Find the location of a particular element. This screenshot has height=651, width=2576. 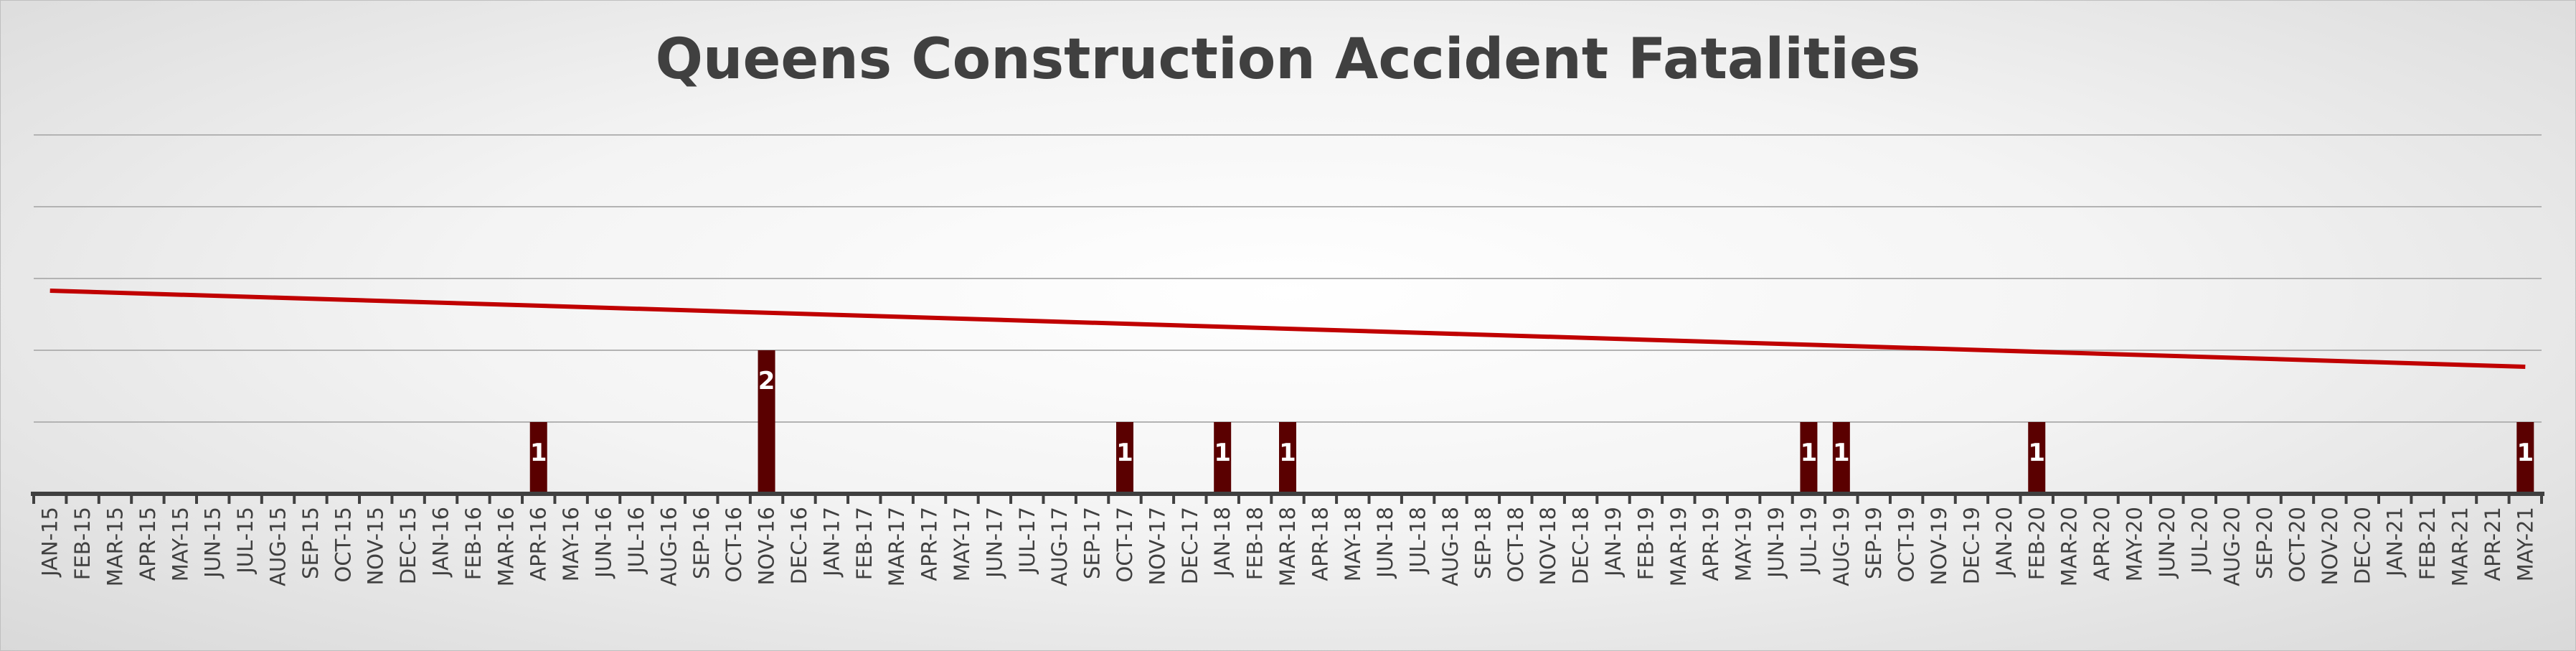

x-tick-label: JUN-20 is located at coordinates (2167, 543).